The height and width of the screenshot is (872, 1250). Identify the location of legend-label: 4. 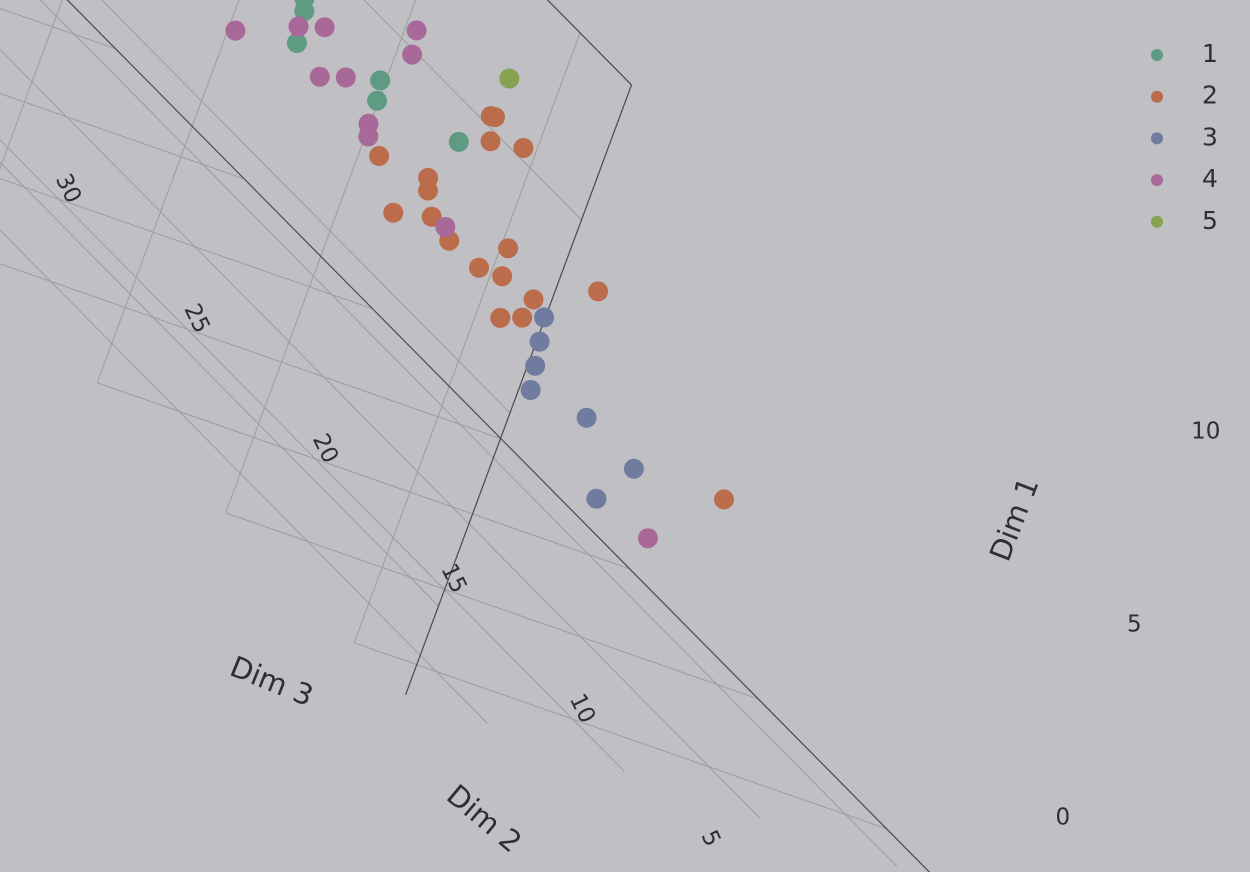
(1210, 178).